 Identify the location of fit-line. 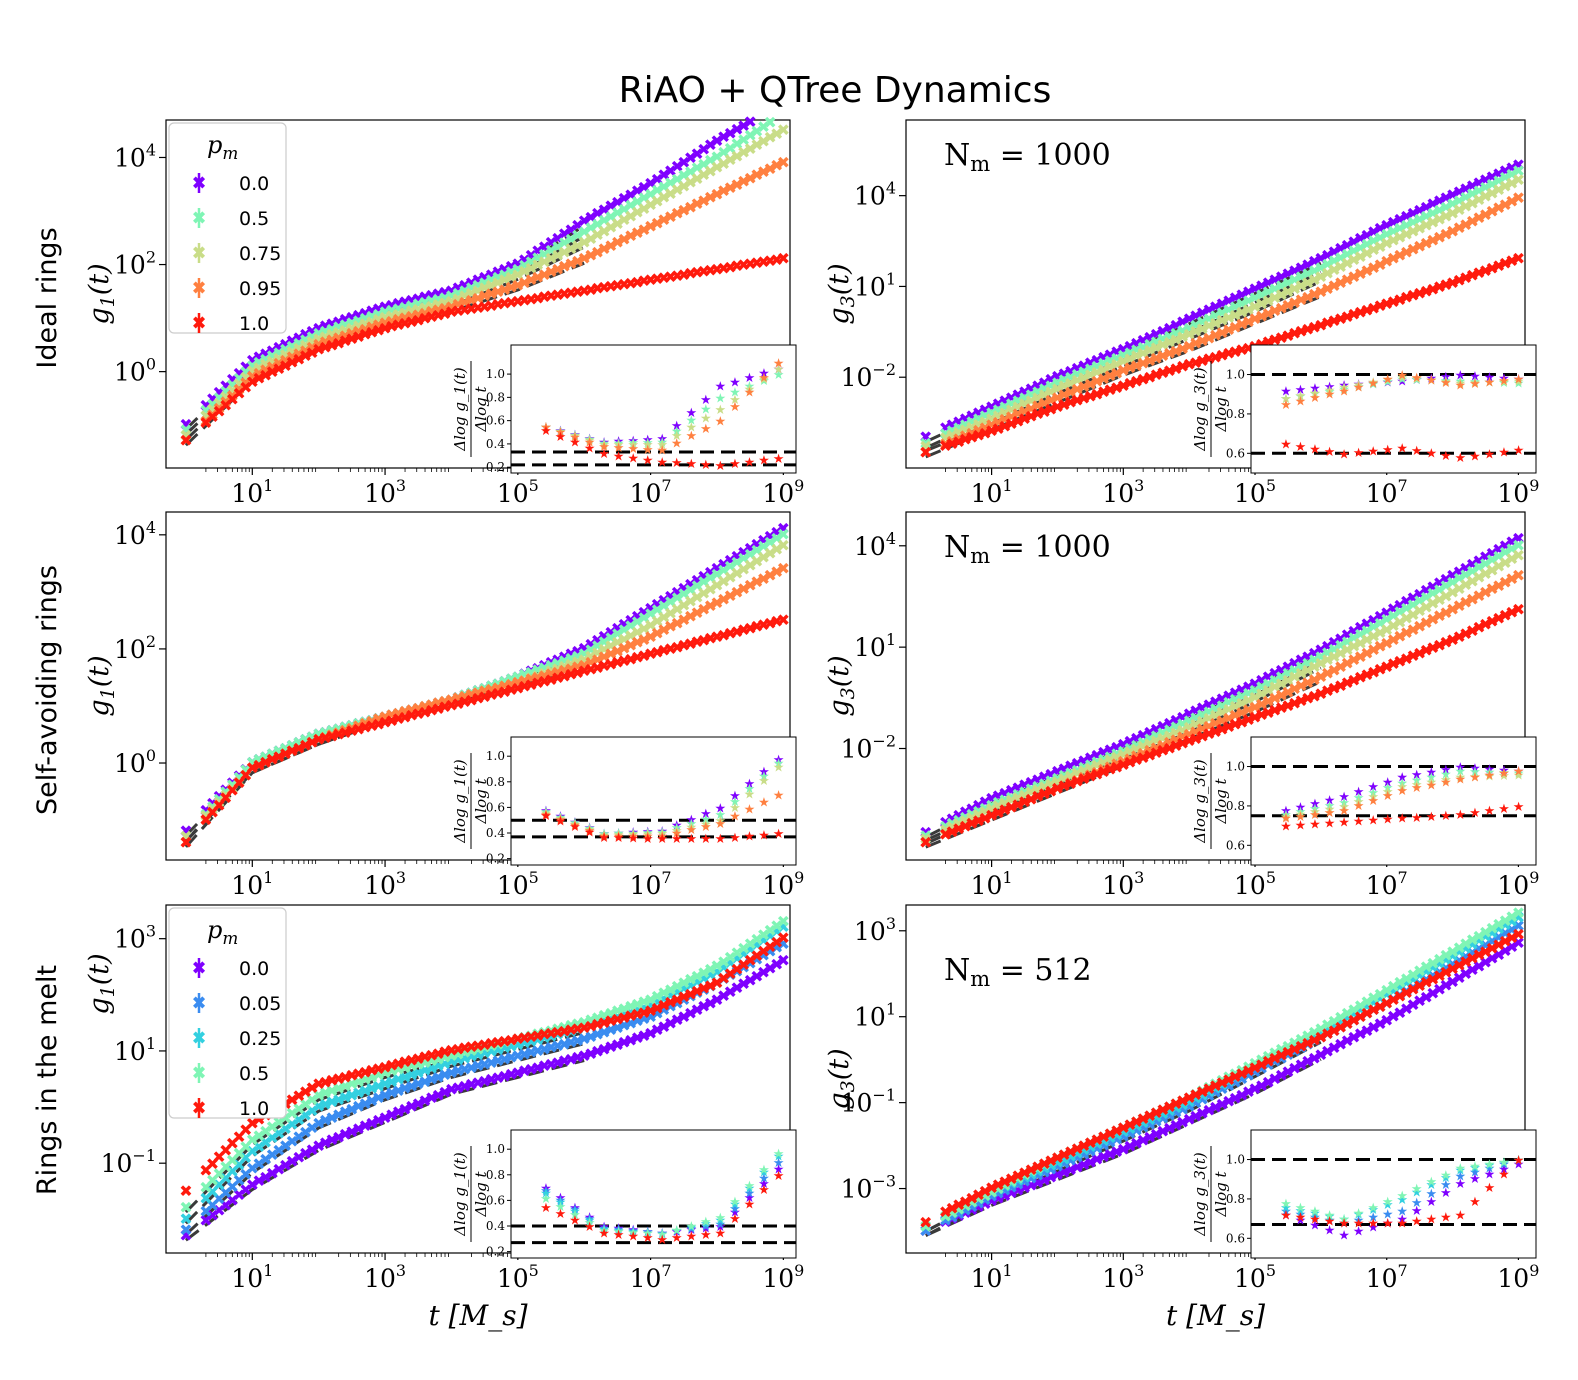
(384, 335).